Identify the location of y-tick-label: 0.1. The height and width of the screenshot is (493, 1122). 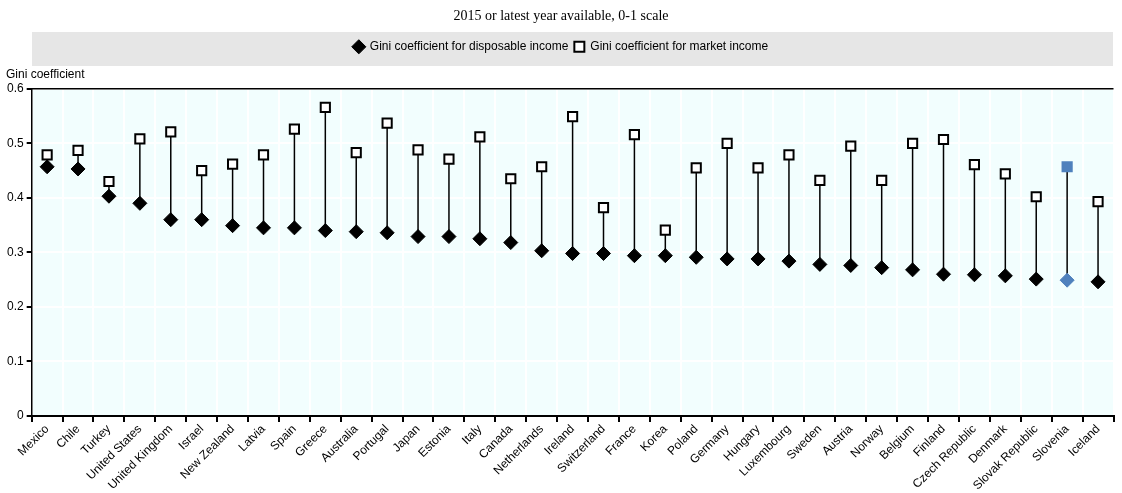
(15, 360).